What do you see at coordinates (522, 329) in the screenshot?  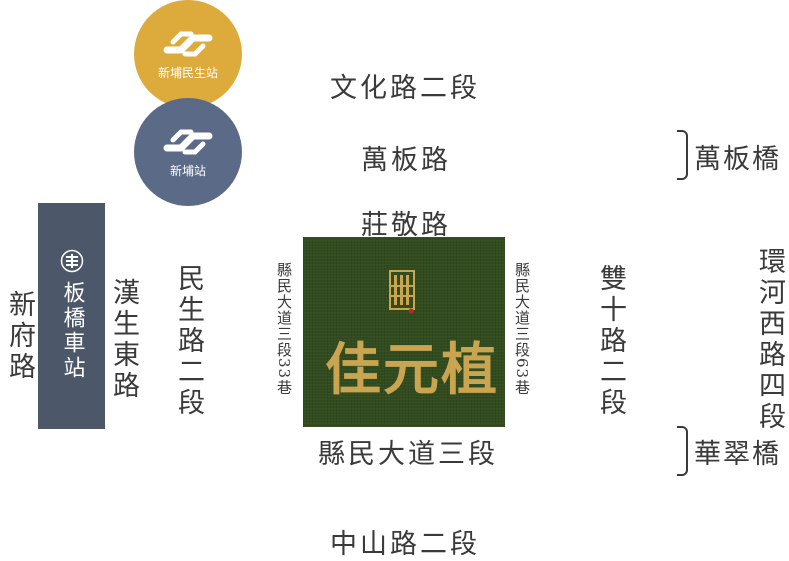 I see `road-lane-63: 縣民大道三段63巷` at bounding box center [522, 329].